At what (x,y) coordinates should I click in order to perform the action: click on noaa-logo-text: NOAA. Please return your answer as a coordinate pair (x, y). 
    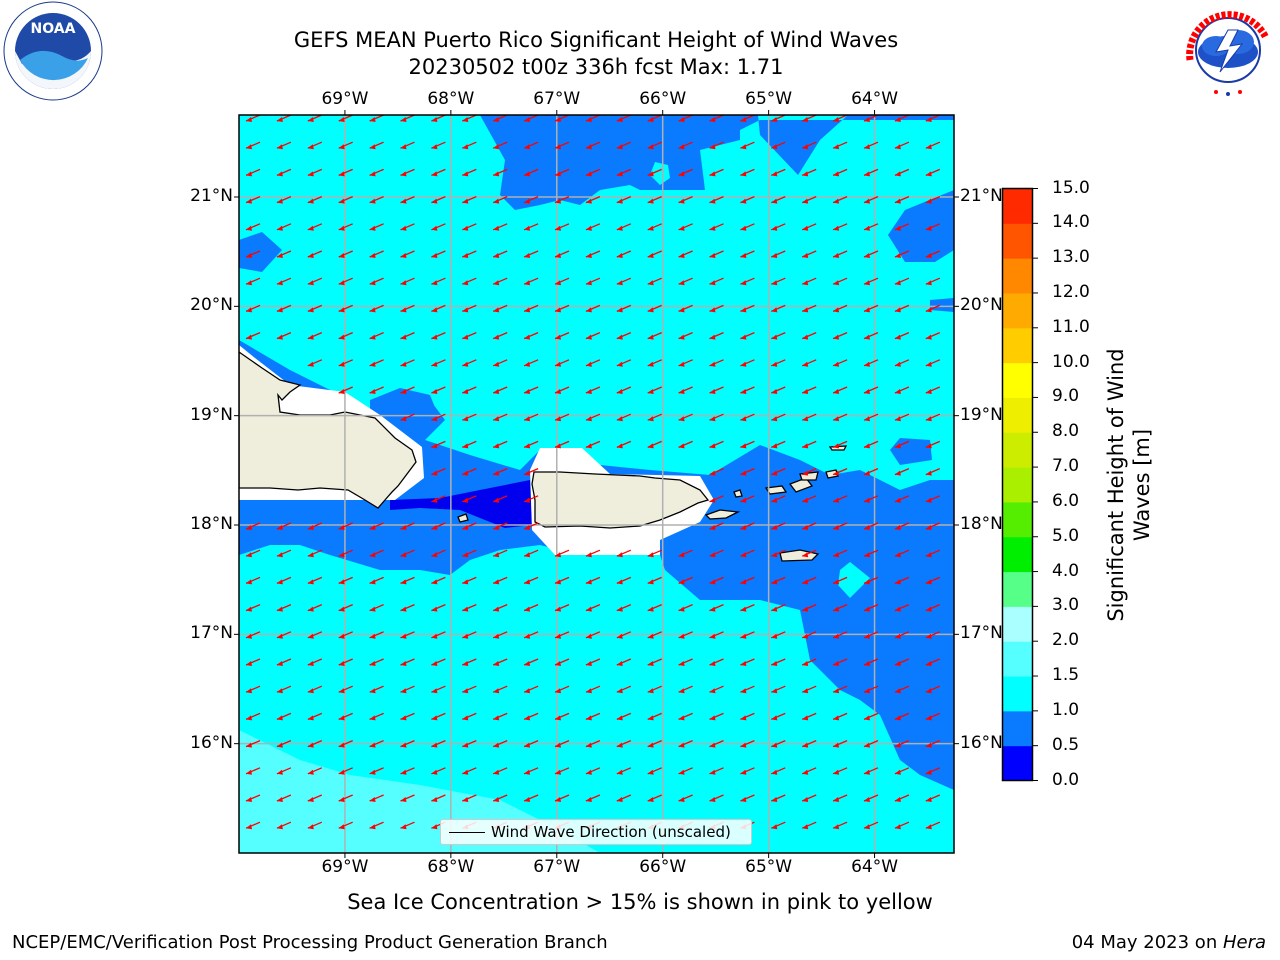
    Looking at the image, I should click on (53, 29).